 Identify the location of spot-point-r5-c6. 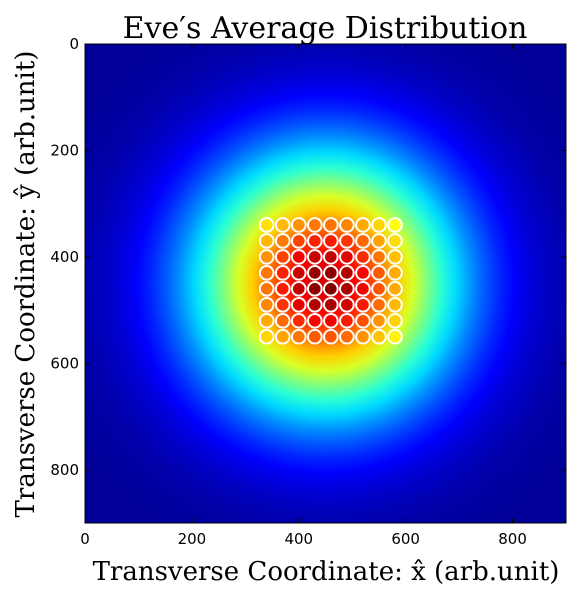
(363, 304).